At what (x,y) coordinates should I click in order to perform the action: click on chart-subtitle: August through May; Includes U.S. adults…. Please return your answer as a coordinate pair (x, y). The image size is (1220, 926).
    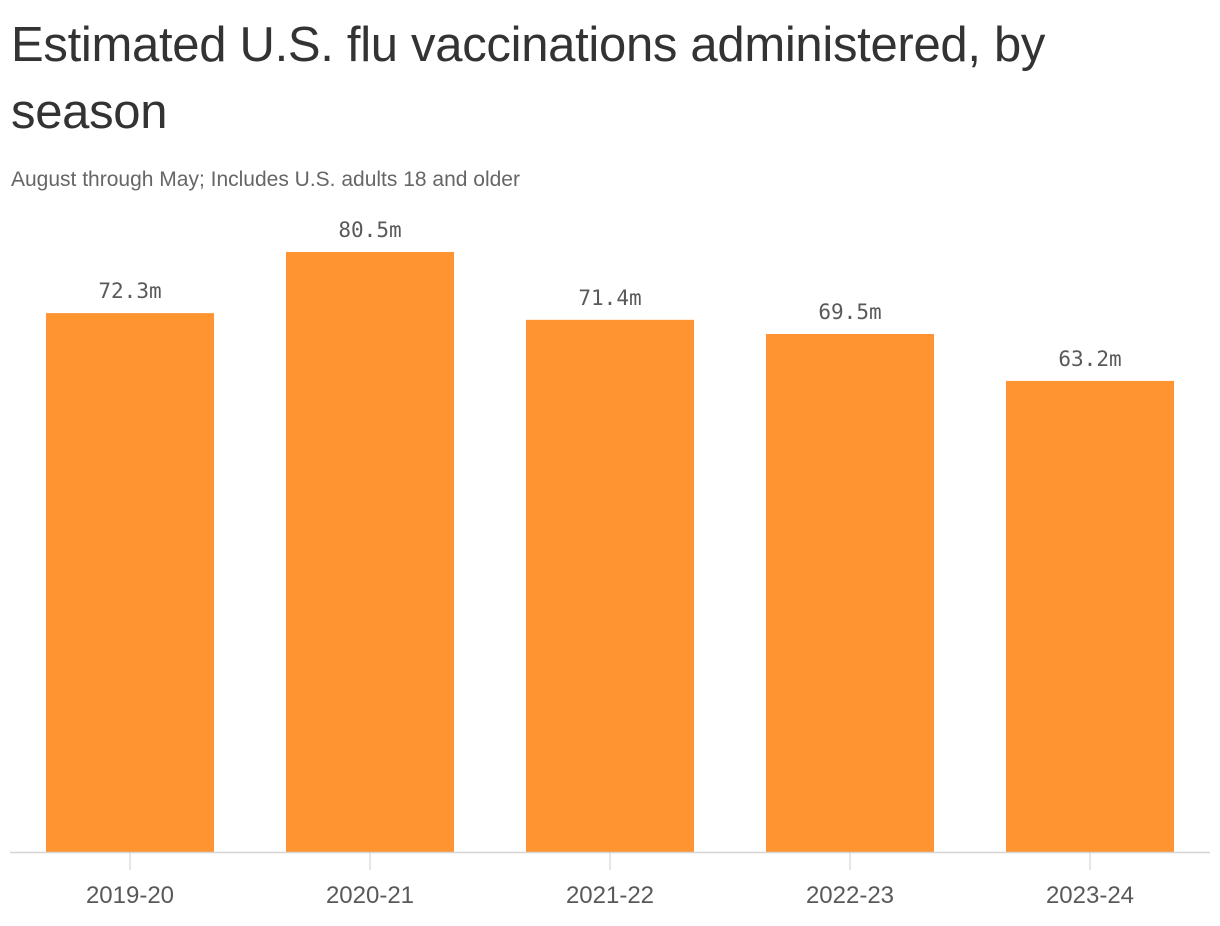
    Looking at the image, I should click on (265, 179).